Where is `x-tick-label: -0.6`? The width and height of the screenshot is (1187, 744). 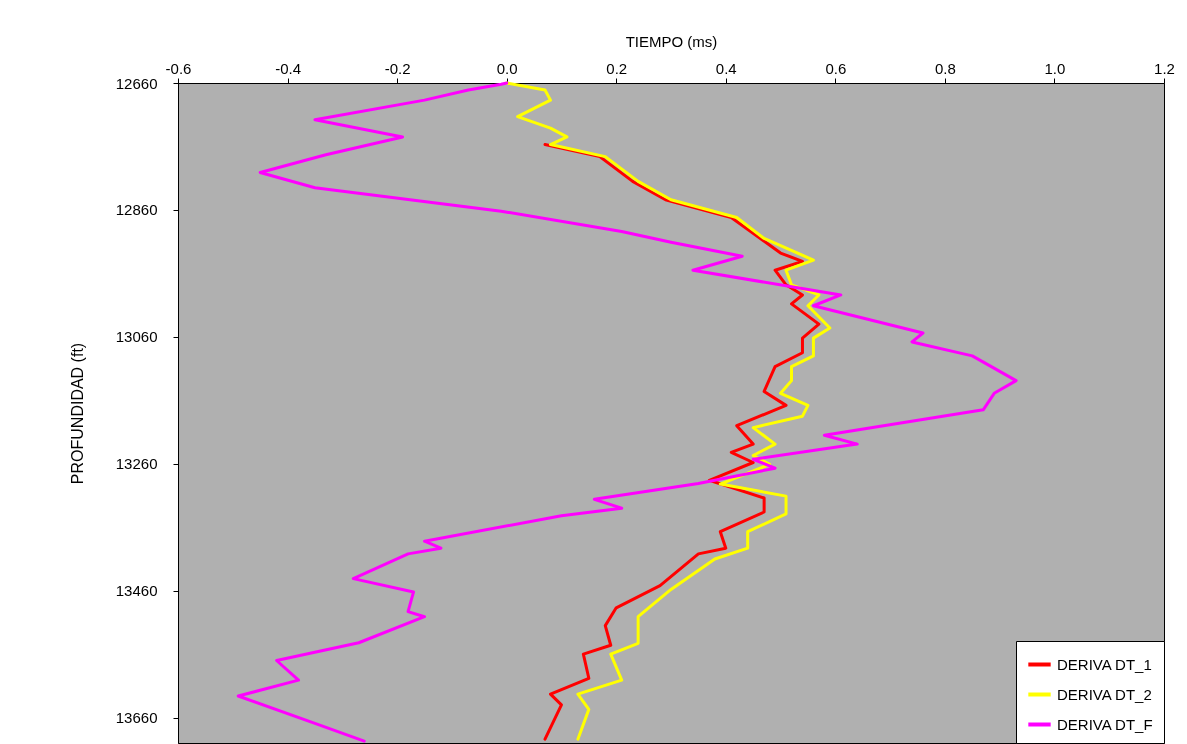
x-tick-label: -0.6 is located at coordinates (178, 68).